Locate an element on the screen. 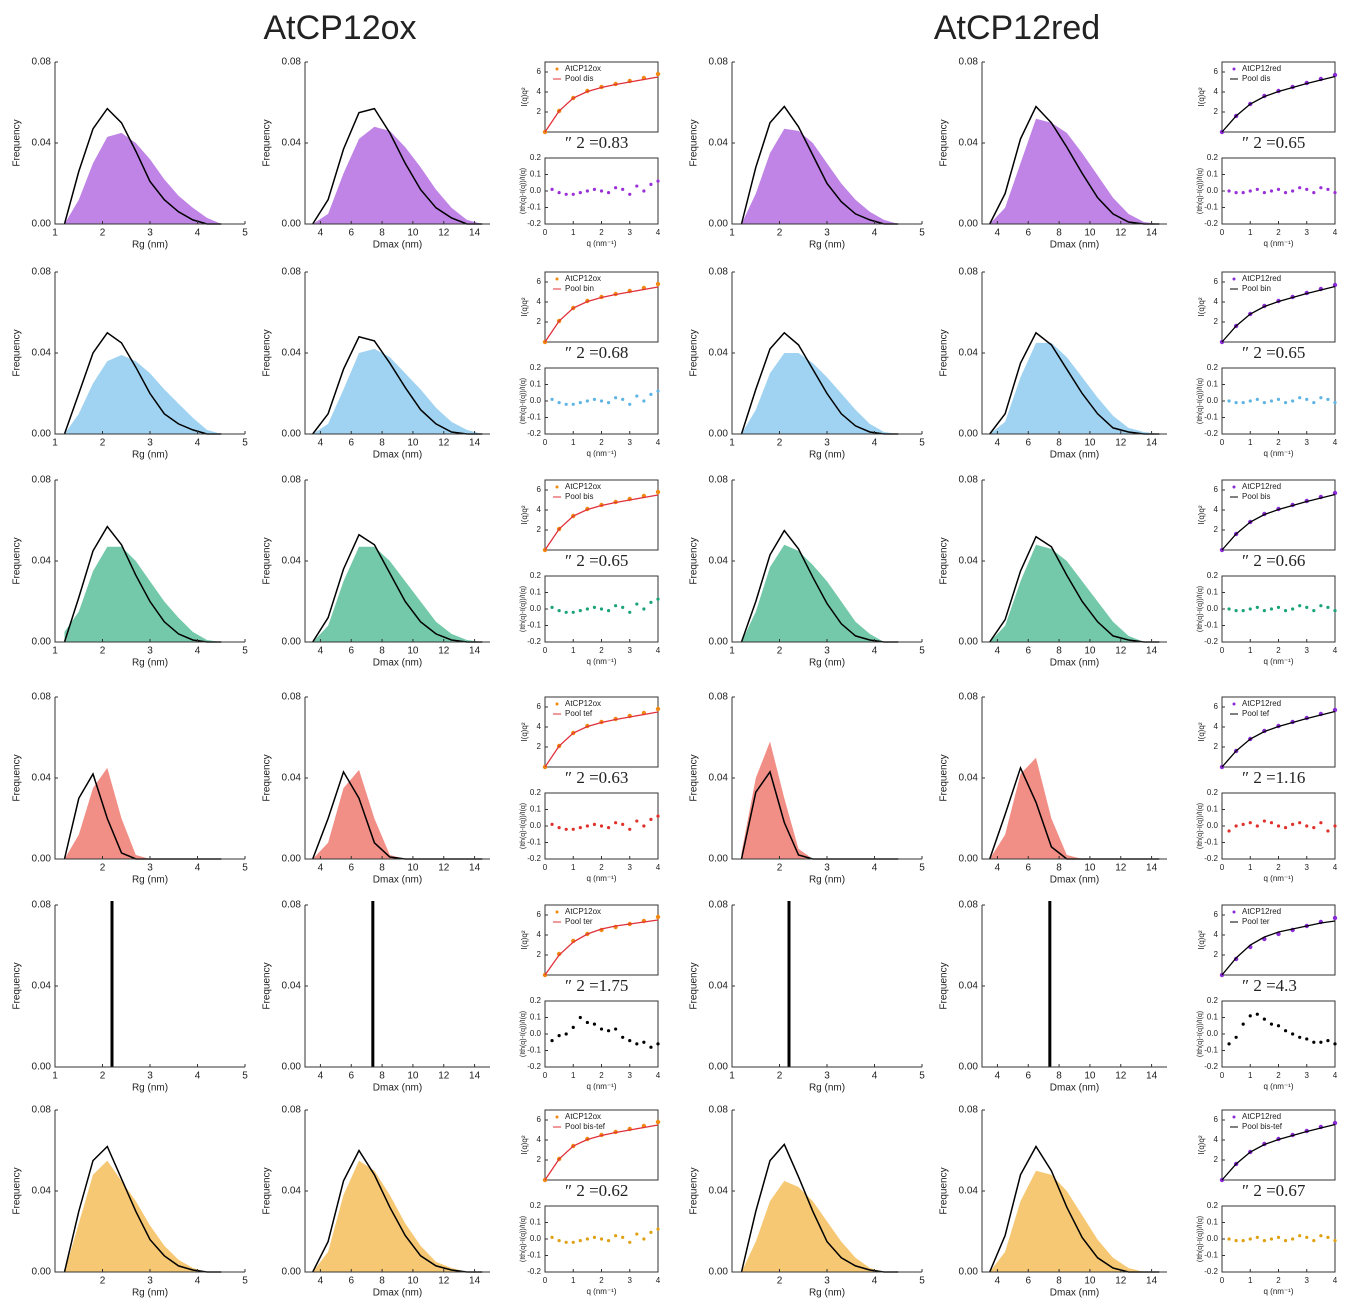 The width and height of the screenshot is (1354, 1305). axis-frame is located at coordinates (149, 986).